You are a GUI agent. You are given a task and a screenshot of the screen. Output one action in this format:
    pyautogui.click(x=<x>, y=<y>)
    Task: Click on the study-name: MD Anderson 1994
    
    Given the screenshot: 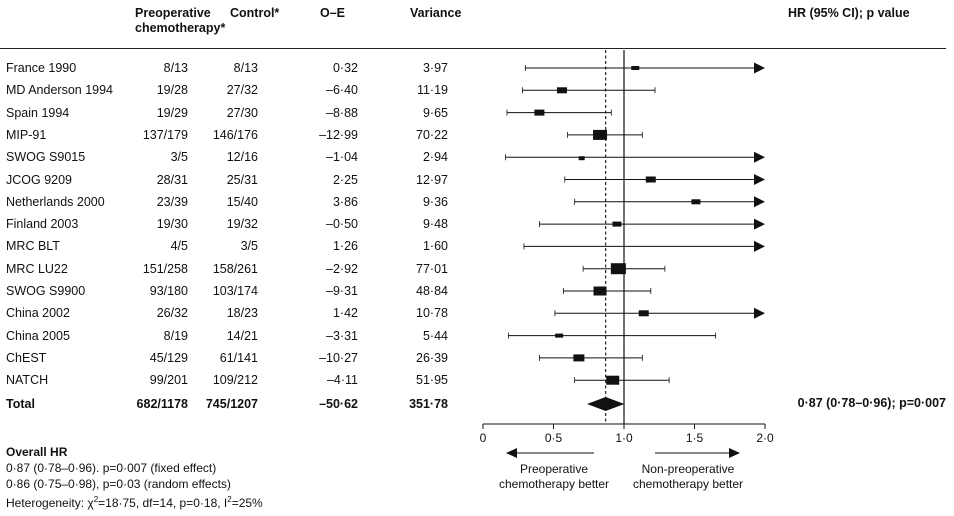 What is the action you would take?
    pyautogui.click(x=60, y=90)
    